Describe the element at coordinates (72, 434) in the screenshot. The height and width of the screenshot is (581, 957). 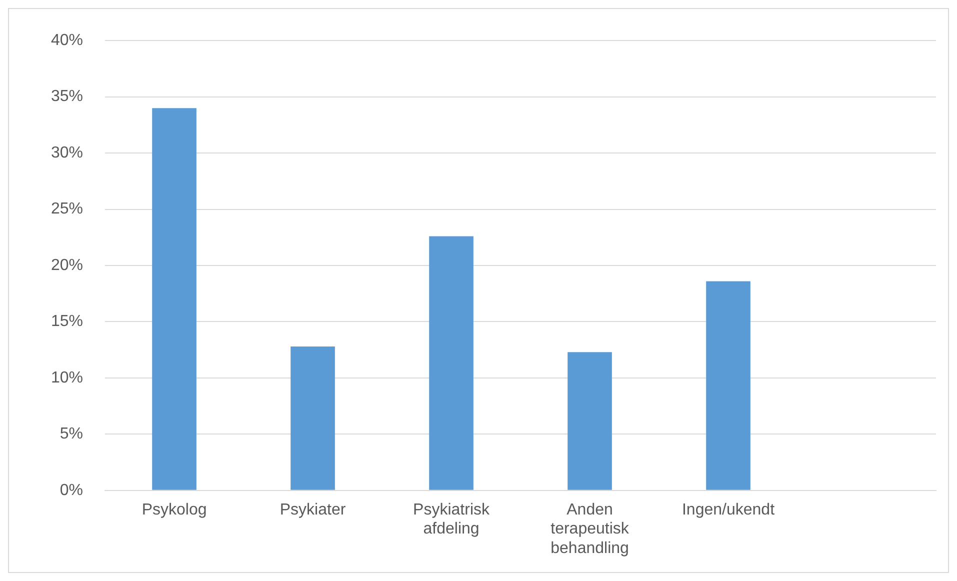
I see `y-tick-label: 5%` at that location.